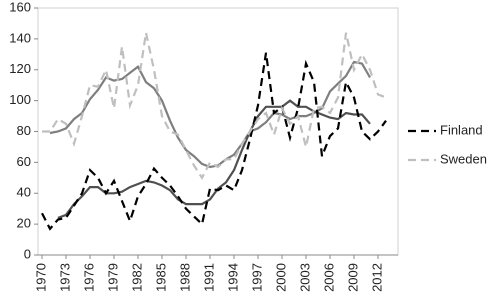  I want to click on x-tick-label: 1988, so click(184, 277).